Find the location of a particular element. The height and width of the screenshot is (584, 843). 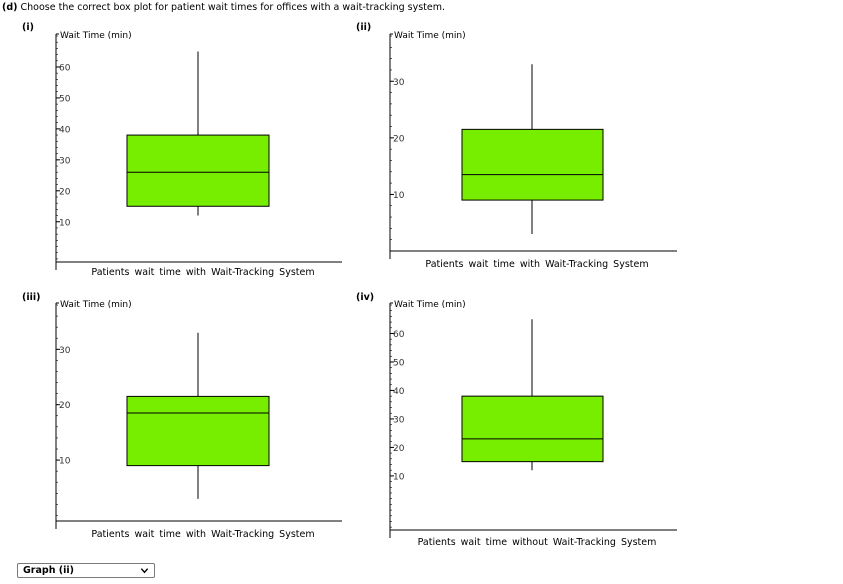

question-tag: (d) is located at coordinates (10, 7).